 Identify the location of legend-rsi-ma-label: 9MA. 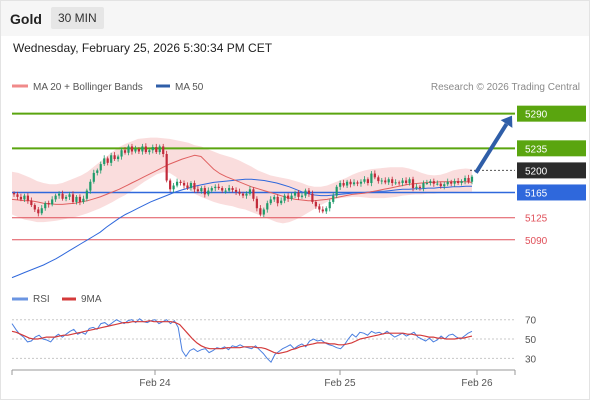
(91, 299).